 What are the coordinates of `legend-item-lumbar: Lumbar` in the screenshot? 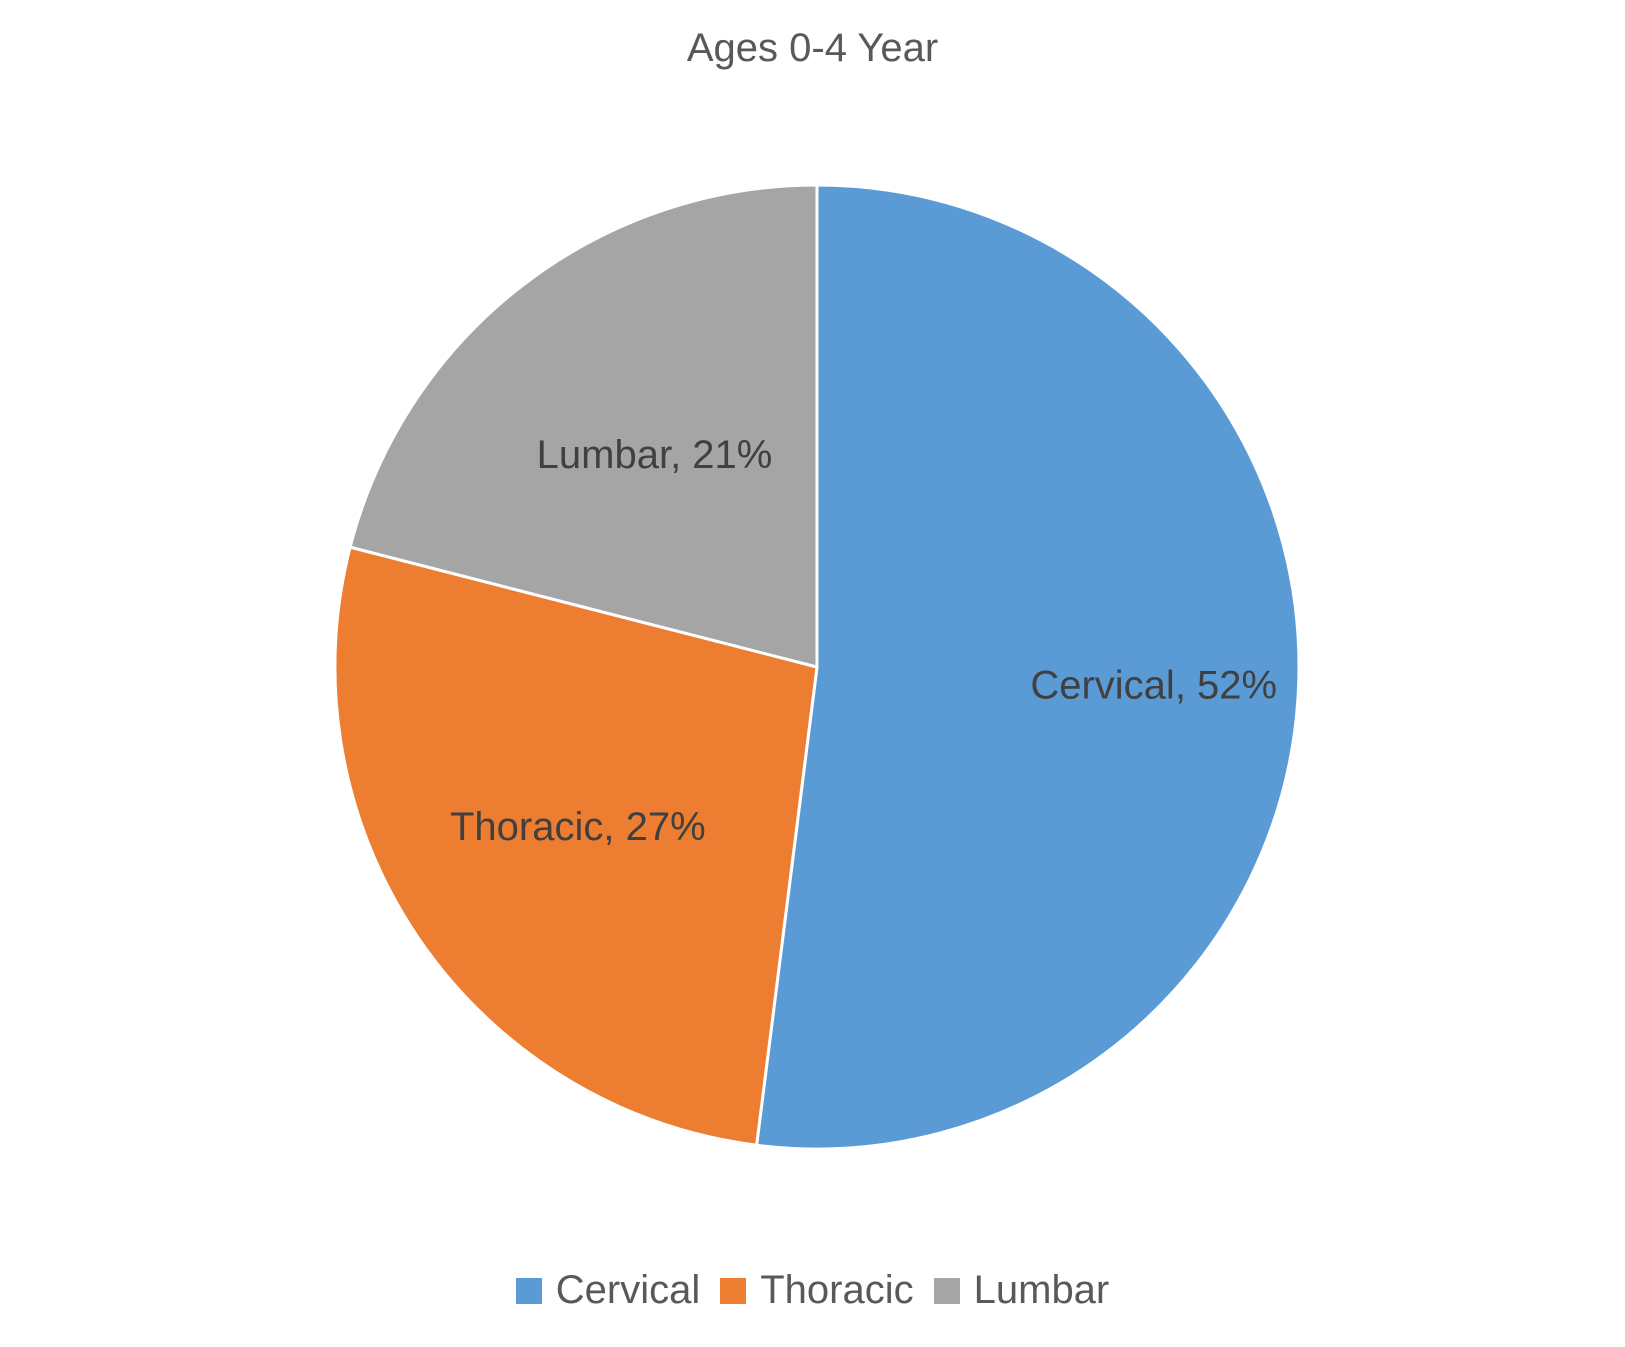 It's located at (1021, 1290).